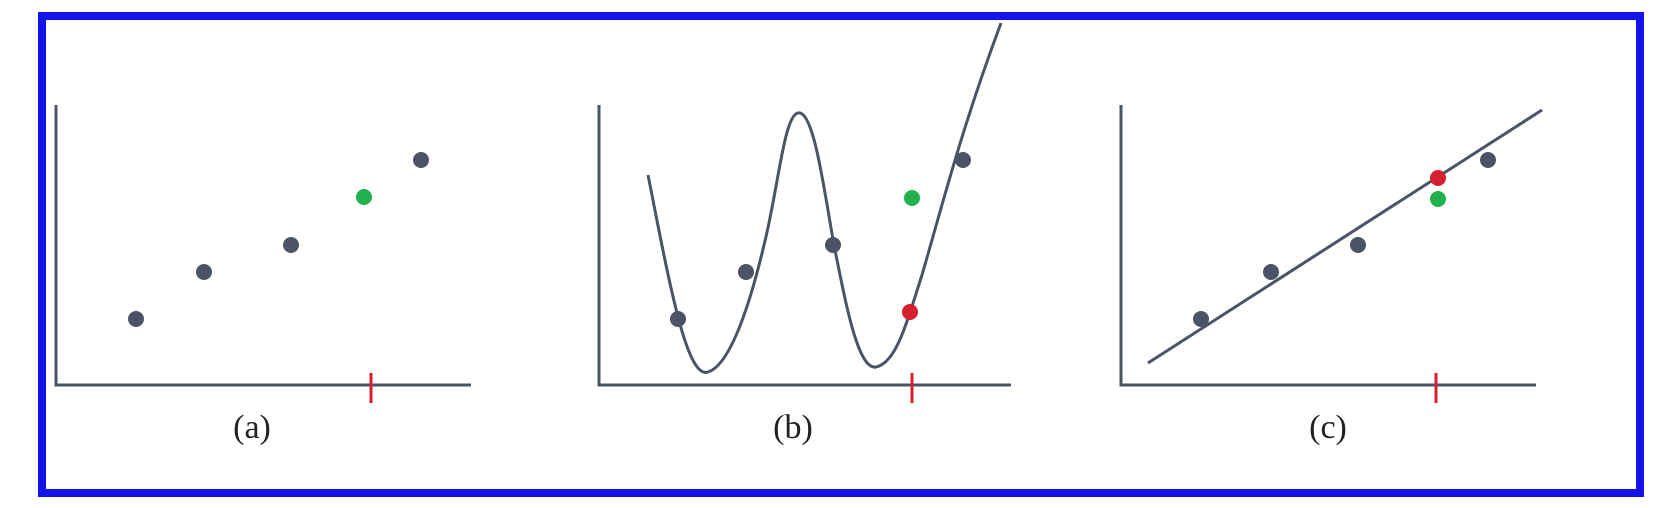 Image resolution: width=1668 pixels, height=508 pixels. What do you see at coordinates (262, 246) in the screenshot?
I see `panel-a-axes` at bounding box center [262, 246].